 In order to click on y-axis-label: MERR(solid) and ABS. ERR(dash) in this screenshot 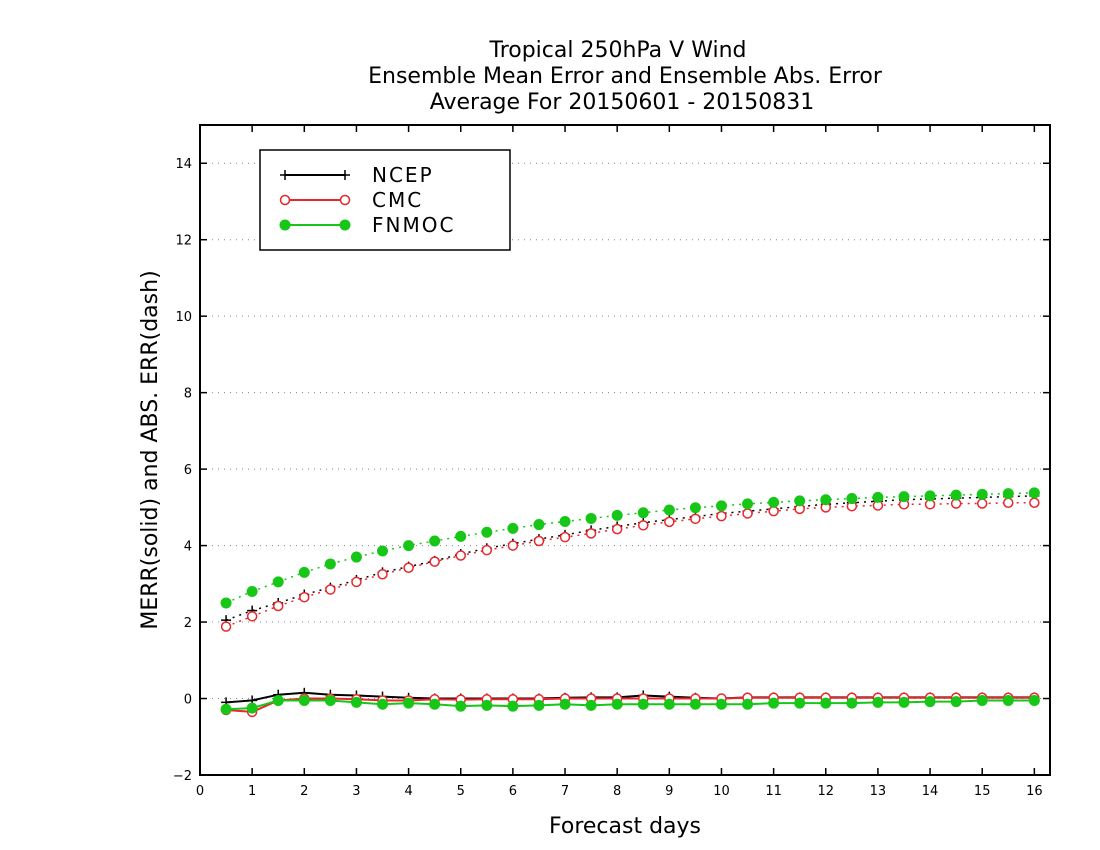, I will do `click(150, 449)`.